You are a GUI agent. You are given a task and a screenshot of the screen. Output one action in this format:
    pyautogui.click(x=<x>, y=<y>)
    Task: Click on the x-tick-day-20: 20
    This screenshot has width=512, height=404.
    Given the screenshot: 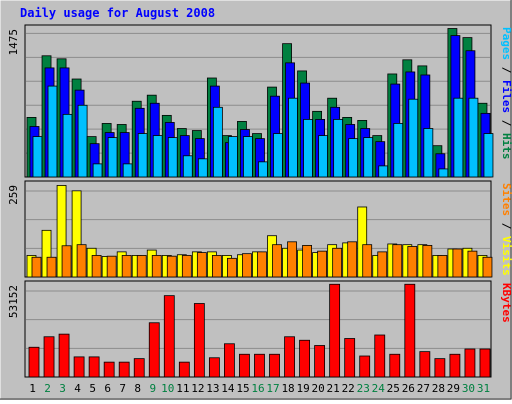 What is the action you would take?
    pyautogui.click(x=318, y=388)
    